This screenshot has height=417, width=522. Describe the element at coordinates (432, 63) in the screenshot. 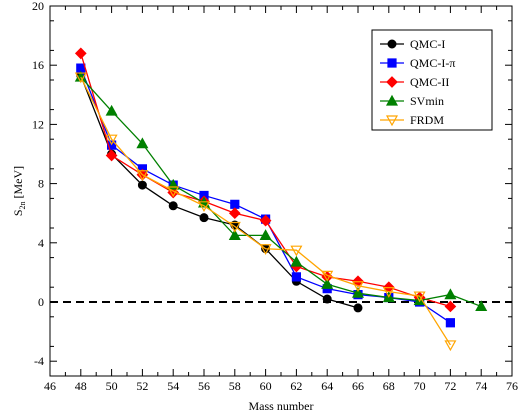

I see `legend-label-qmc-i-: QMC-I-π` at that location.